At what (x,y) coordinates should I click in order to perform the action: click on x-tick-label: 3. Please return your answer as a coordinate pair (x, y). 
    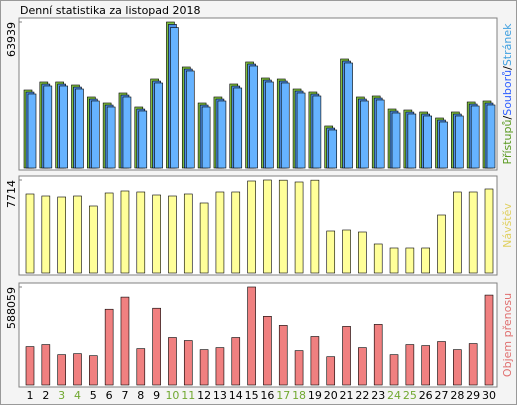
    Looking at the image, I should click on (61, 395).